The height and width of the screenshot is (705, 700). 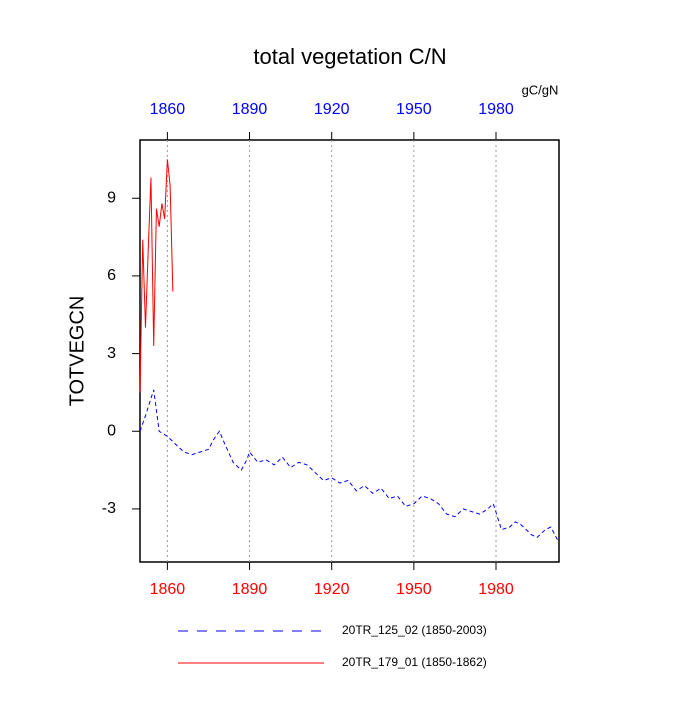 I want to click on legend-label: 20TR_179_01 (1850-1862), so click(x=414, y=662).